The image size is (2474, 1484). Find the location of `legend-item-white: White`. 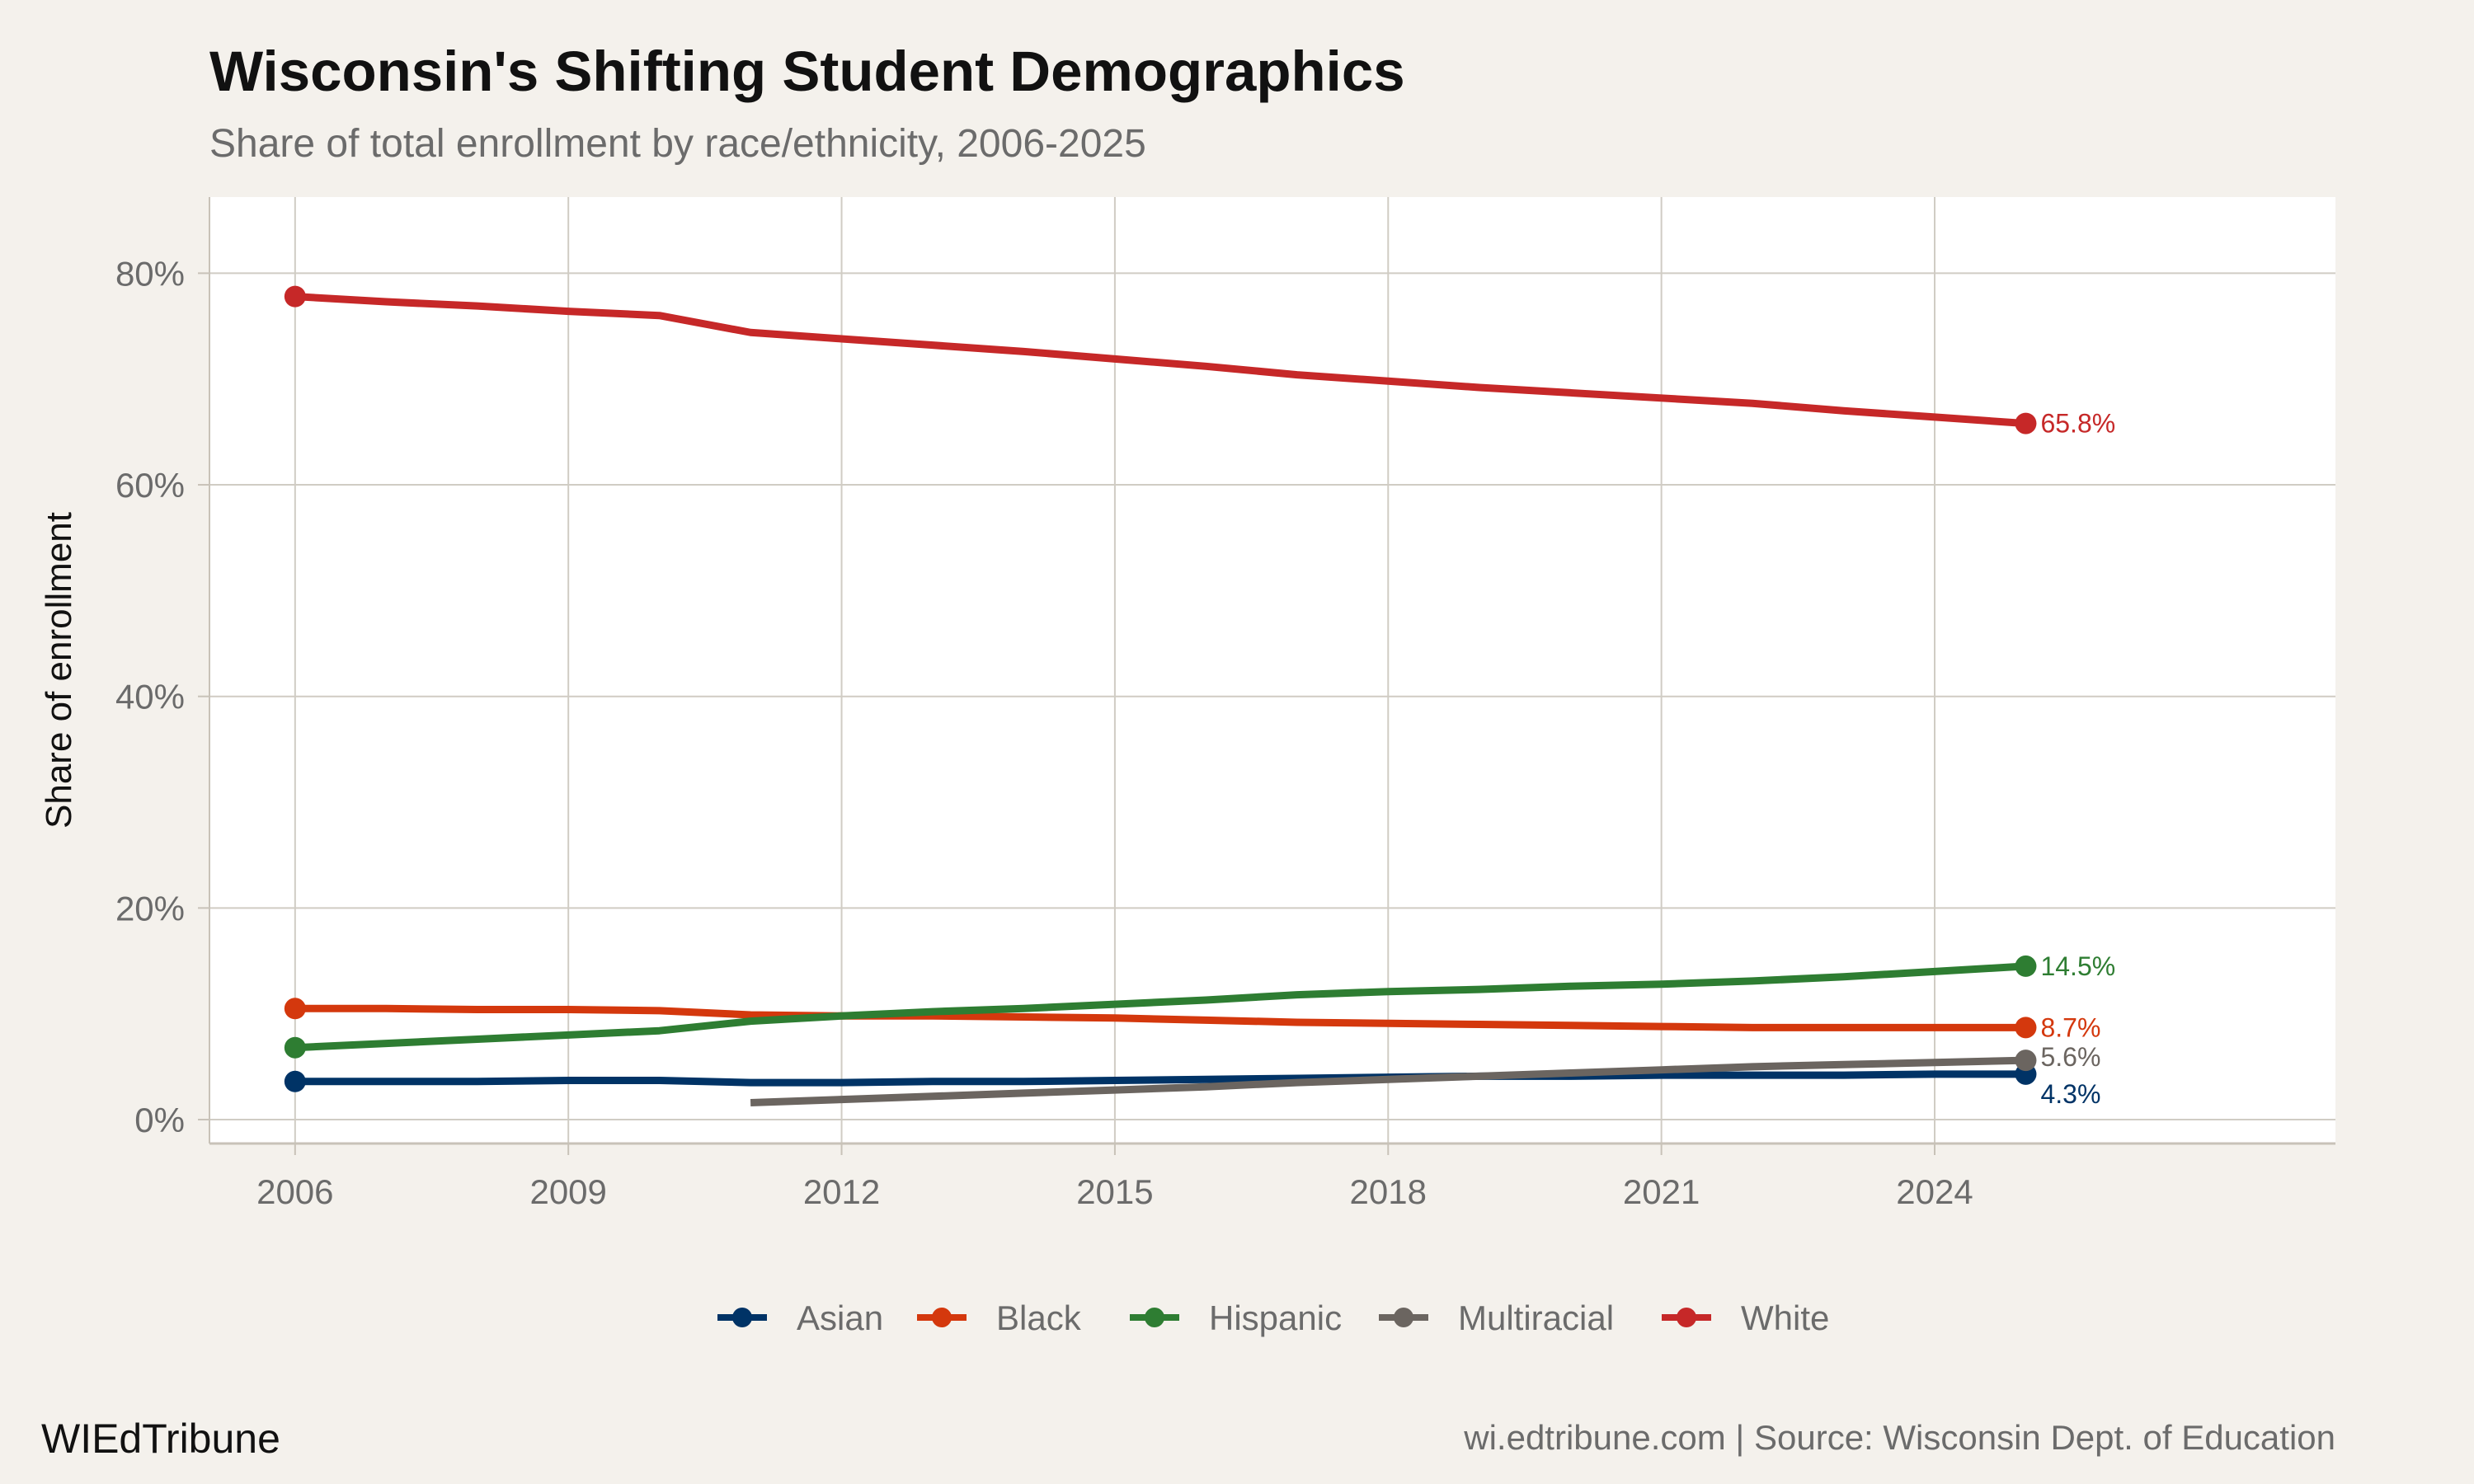

legend-item-white: White is located at coordinates (1745, 1317).